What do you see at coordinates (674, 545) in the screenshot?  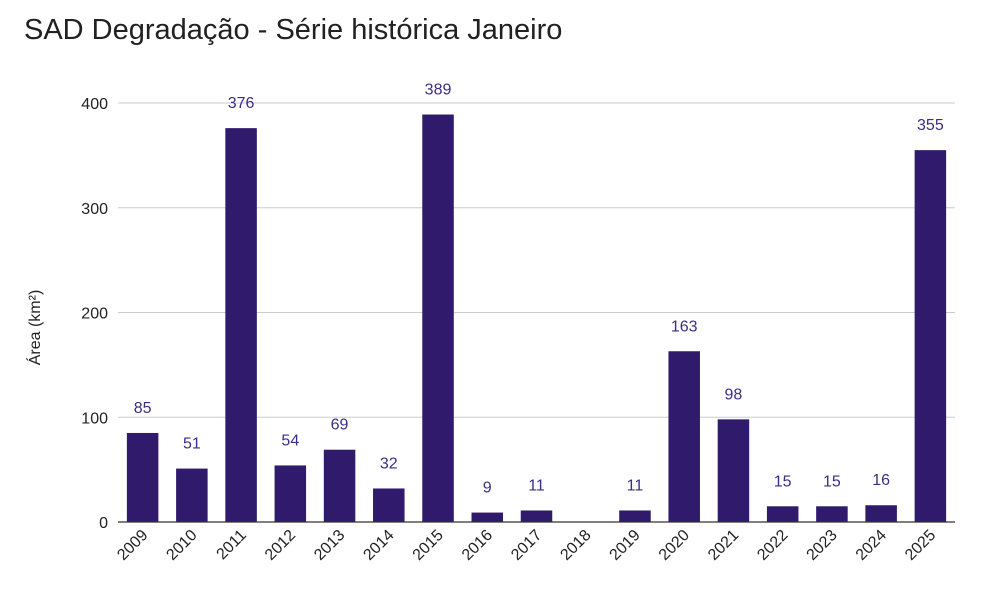 I see `x-tick-label: 2020` at bounding box center [674, 545].